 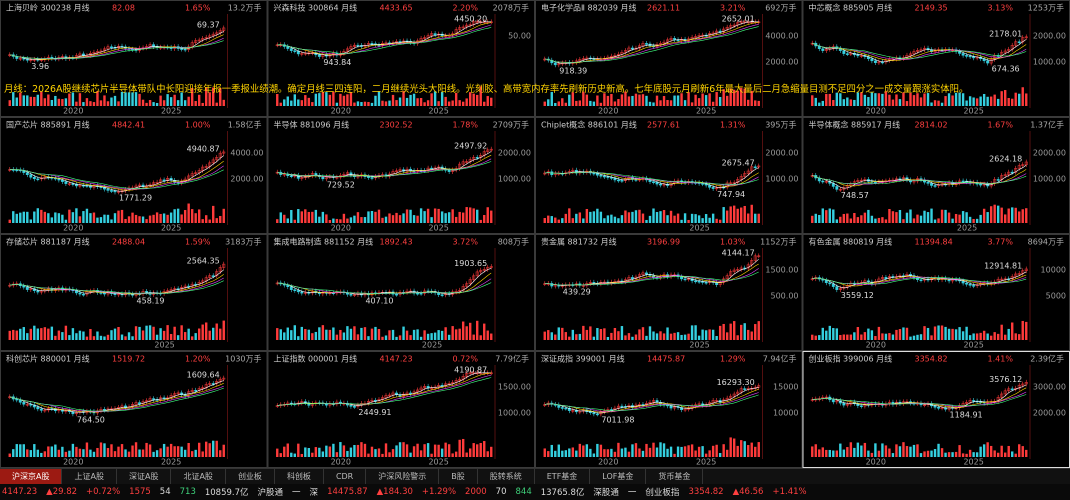 What do you see at coordinates (144, 477) in the screenshot?
I see `tab: 深证A股` at bounding box center [144, 477].